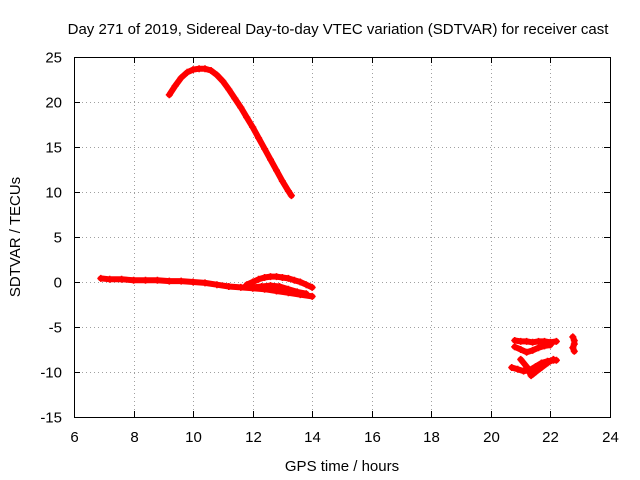 This screenshot has height=480, width=640. I want to click on x-tick-labels: 6 8 10 12 14 16 18 20 22 24, so click(344, 437).